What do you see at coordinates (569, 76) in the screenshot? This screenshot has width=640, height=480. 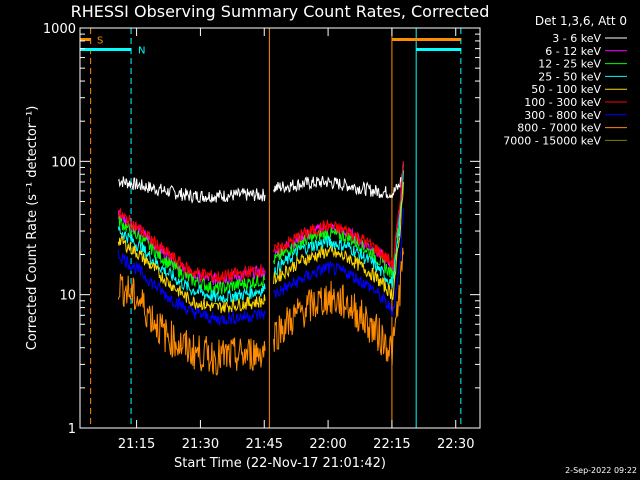 I see `legend-entry: 25 - 50 keV` at bounding box center [569, 76].